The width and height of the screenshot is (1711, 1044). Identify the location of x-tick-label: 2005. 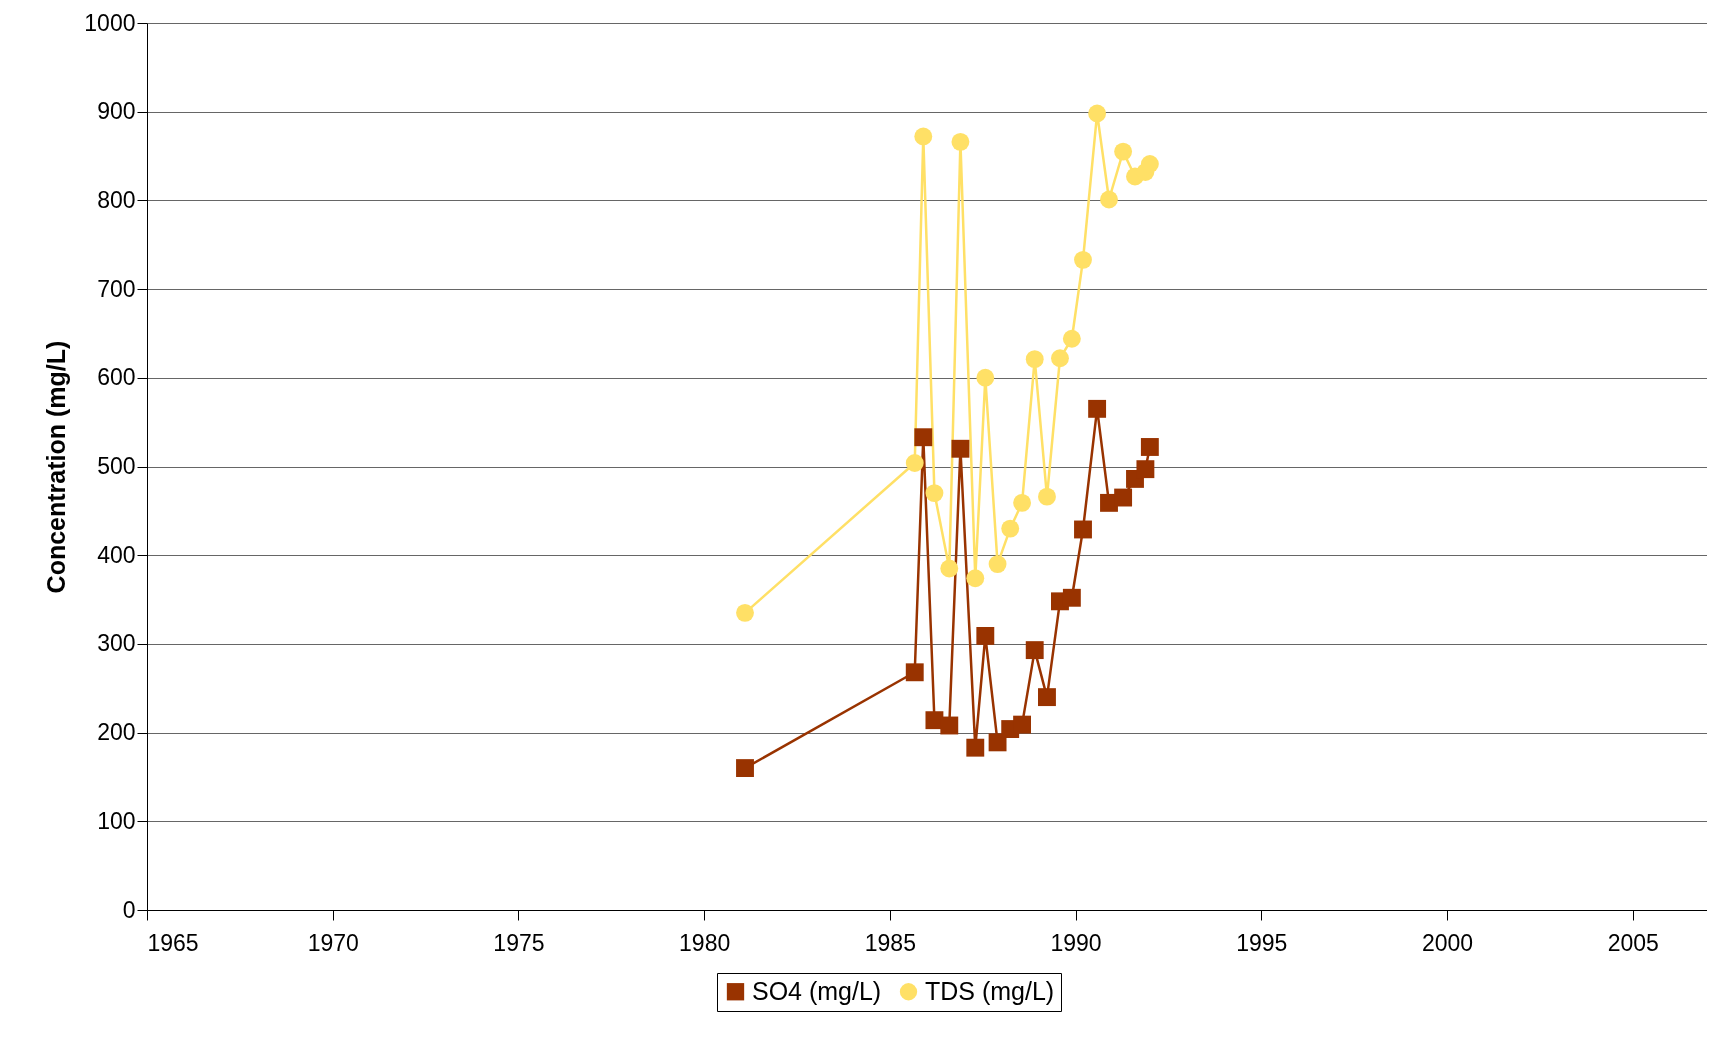
(1633, 942).